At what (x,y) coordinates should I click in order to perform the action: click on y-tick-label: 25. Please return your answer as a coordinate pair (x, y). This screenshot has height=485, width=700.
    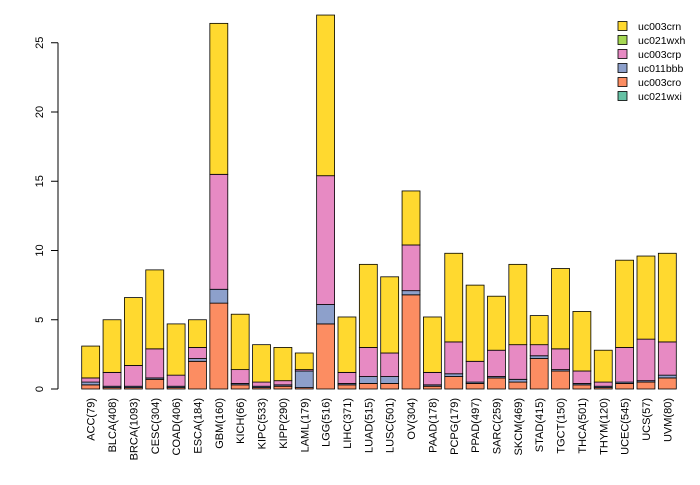
    Looking at the image, I should click on (40, 43).